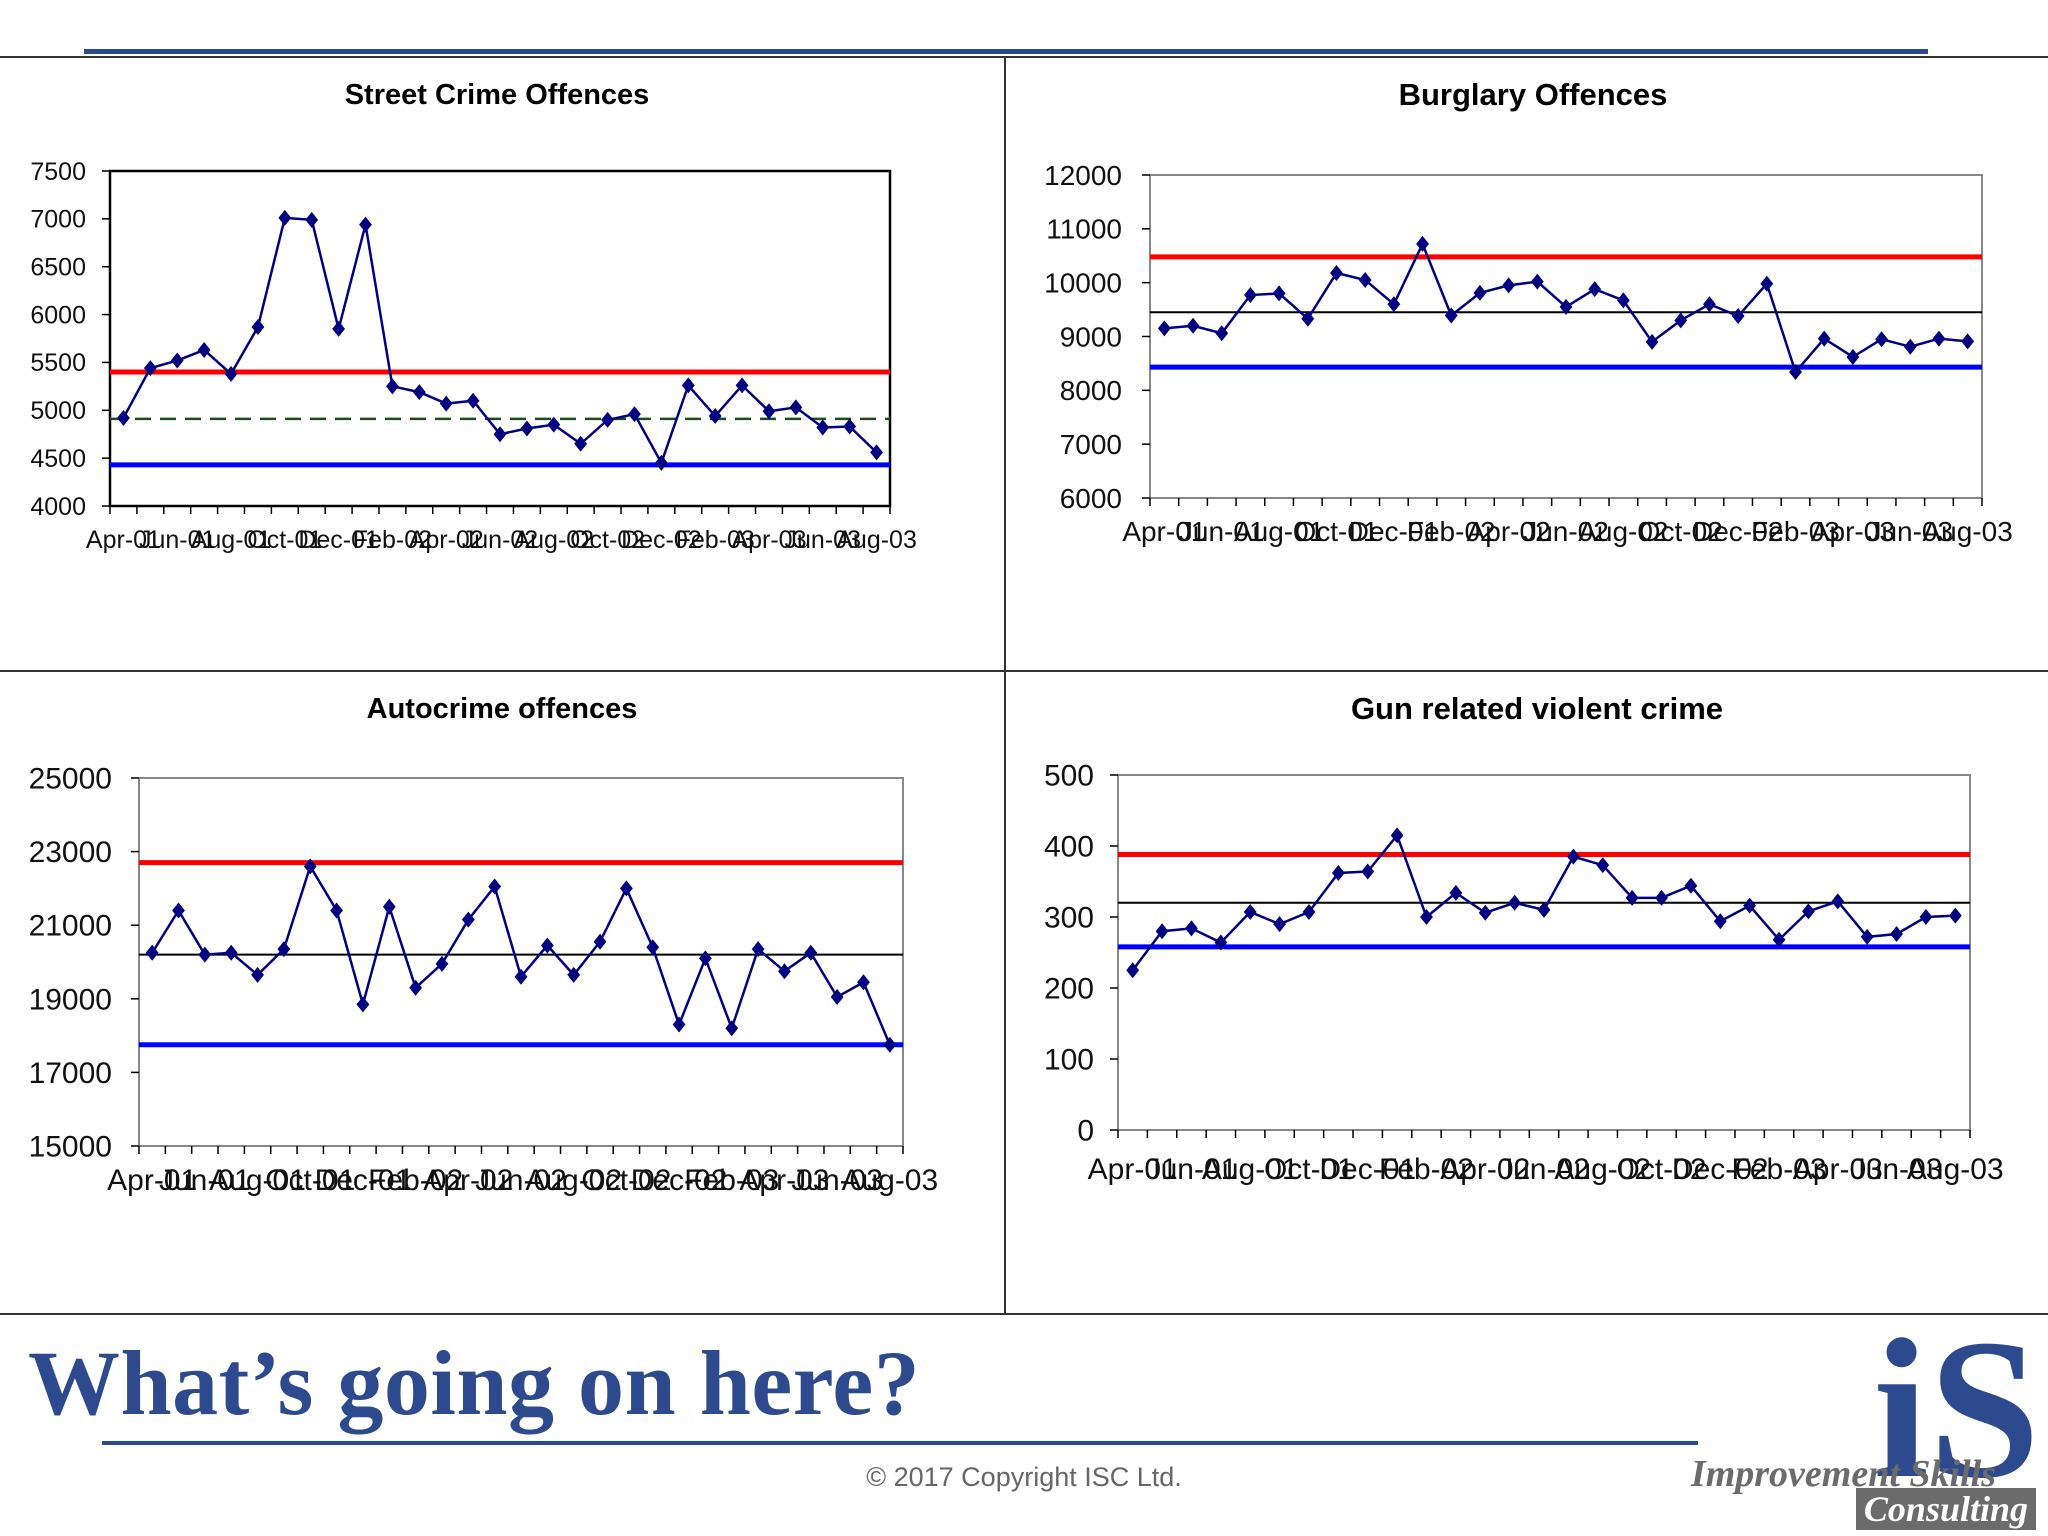  Describe the element at coordinates (1069, 989) in the screenshot. I see `y-tick-label: 200` at that location.